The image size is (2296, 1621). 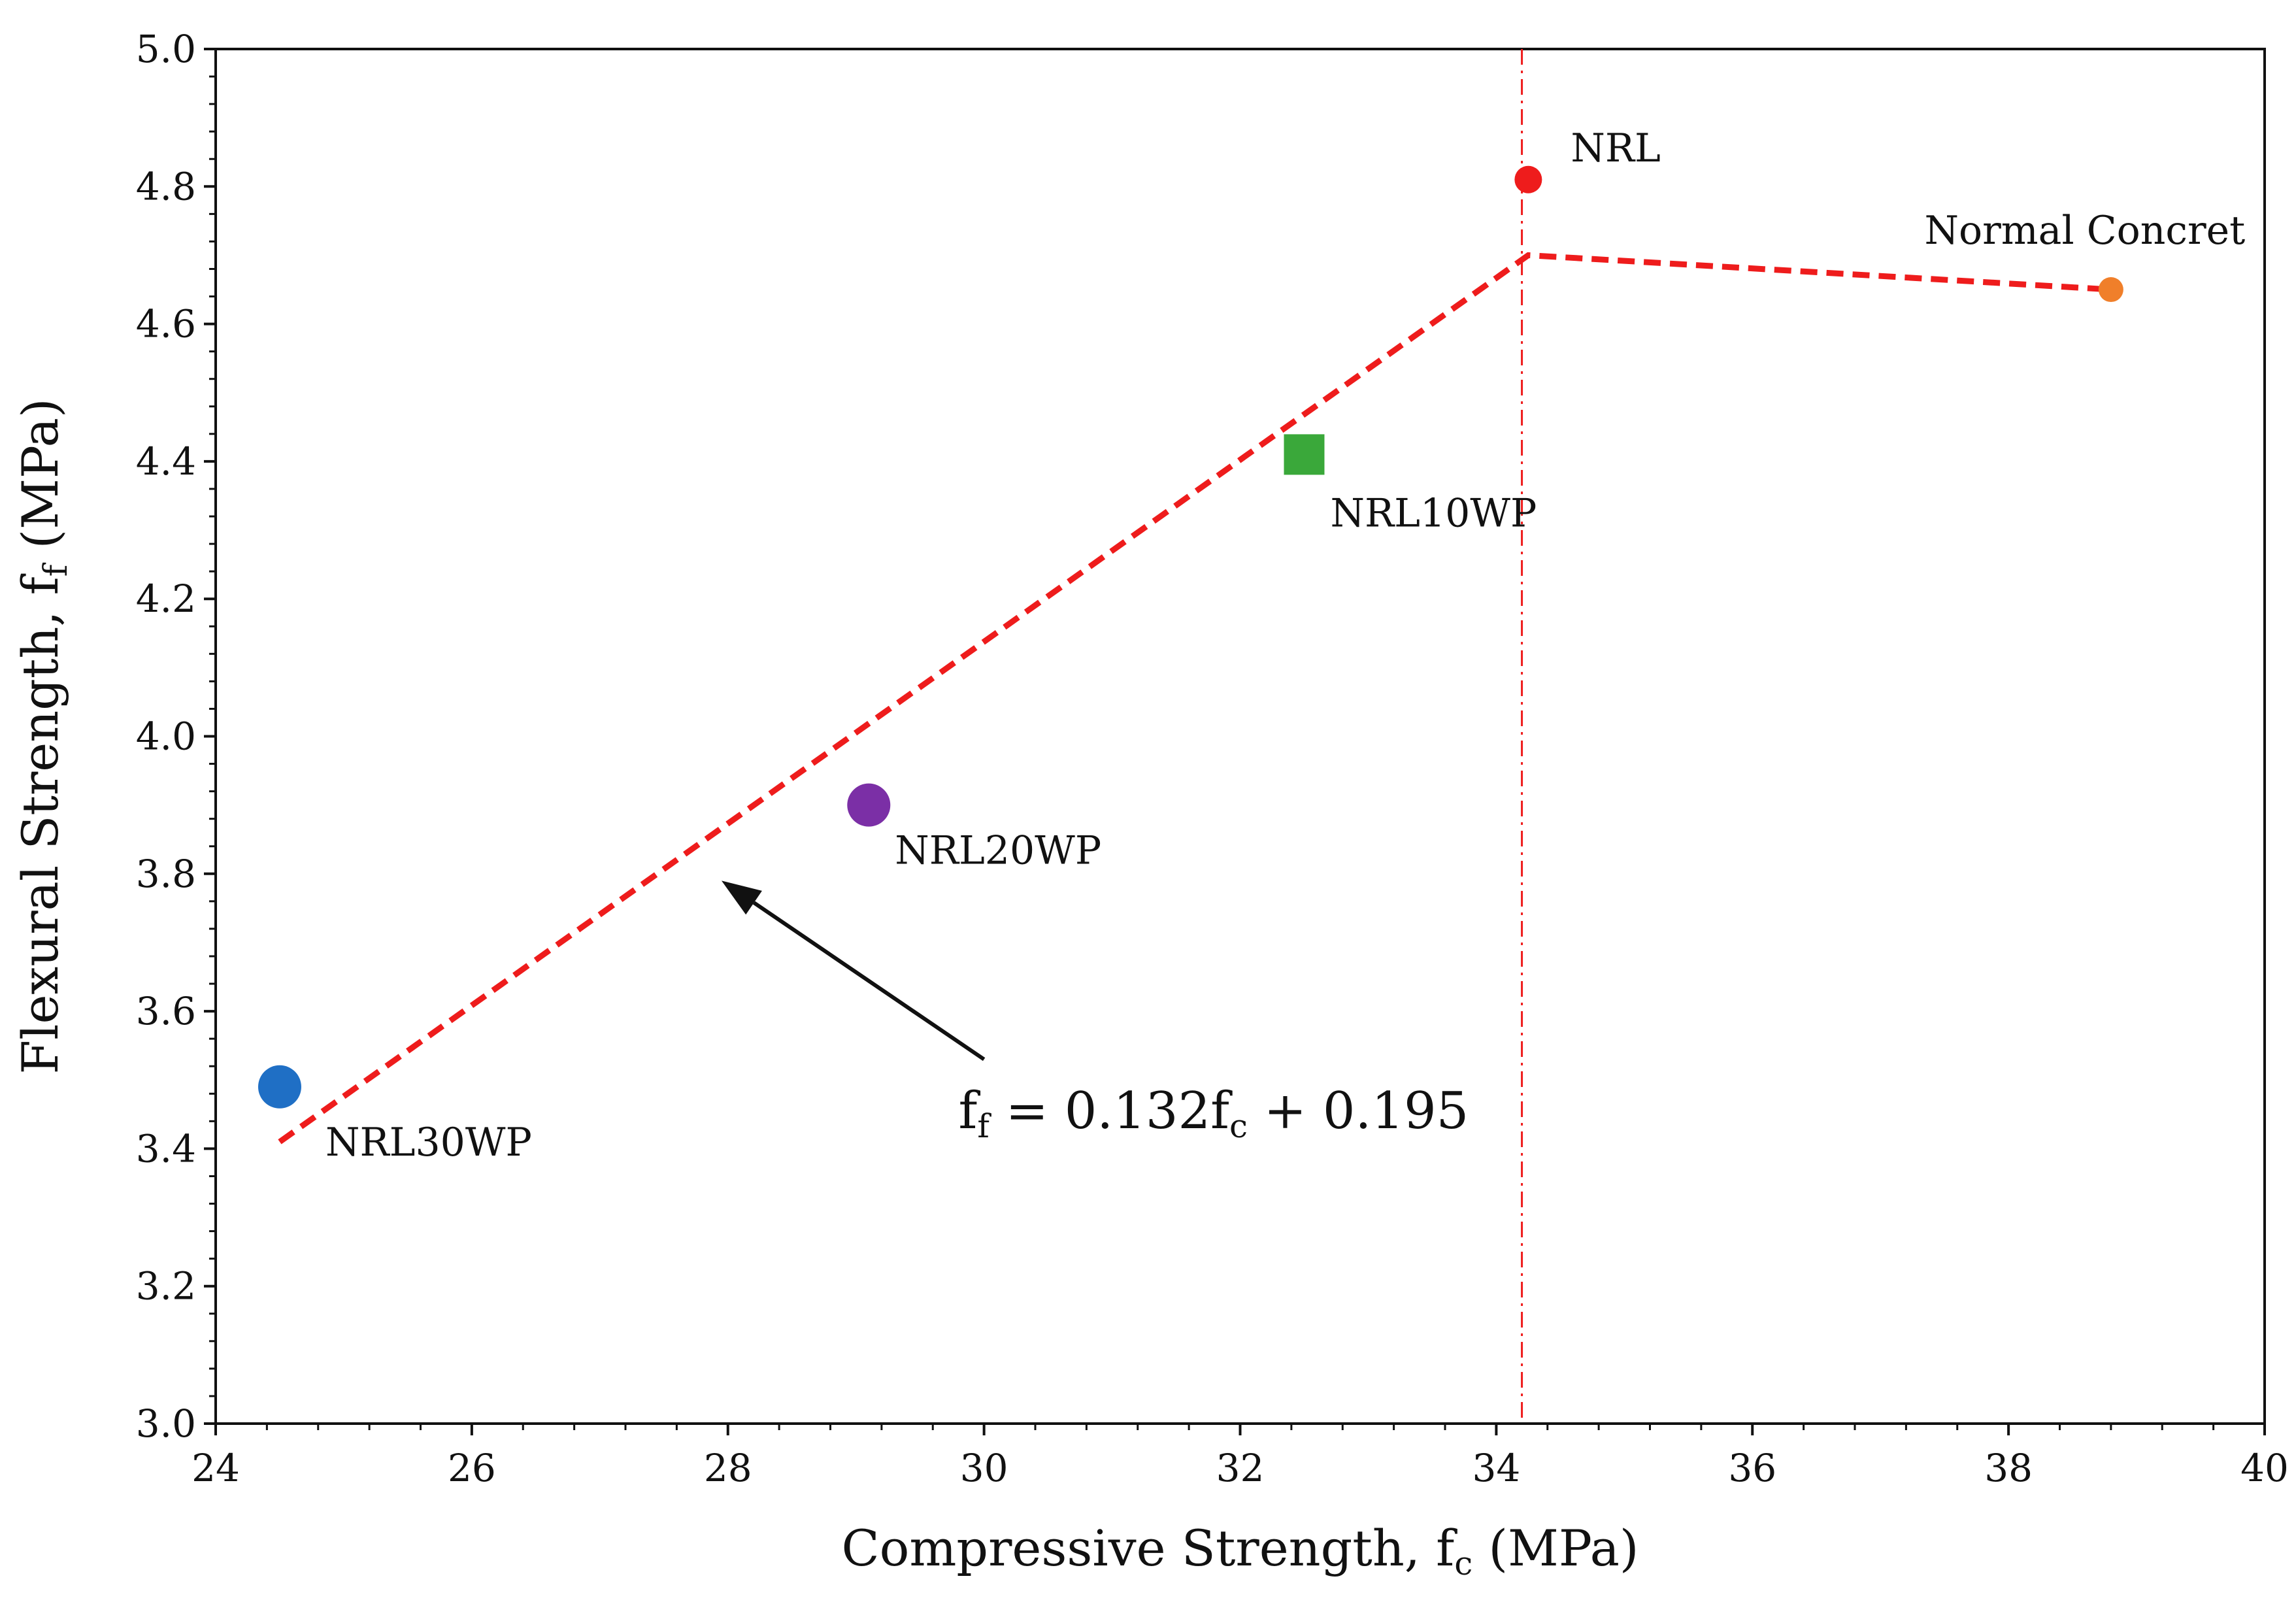 What do you see at coordinates (2110, 290) in the screenshot?
I see `point-normal-concret` at bounding box center [2110, 290].